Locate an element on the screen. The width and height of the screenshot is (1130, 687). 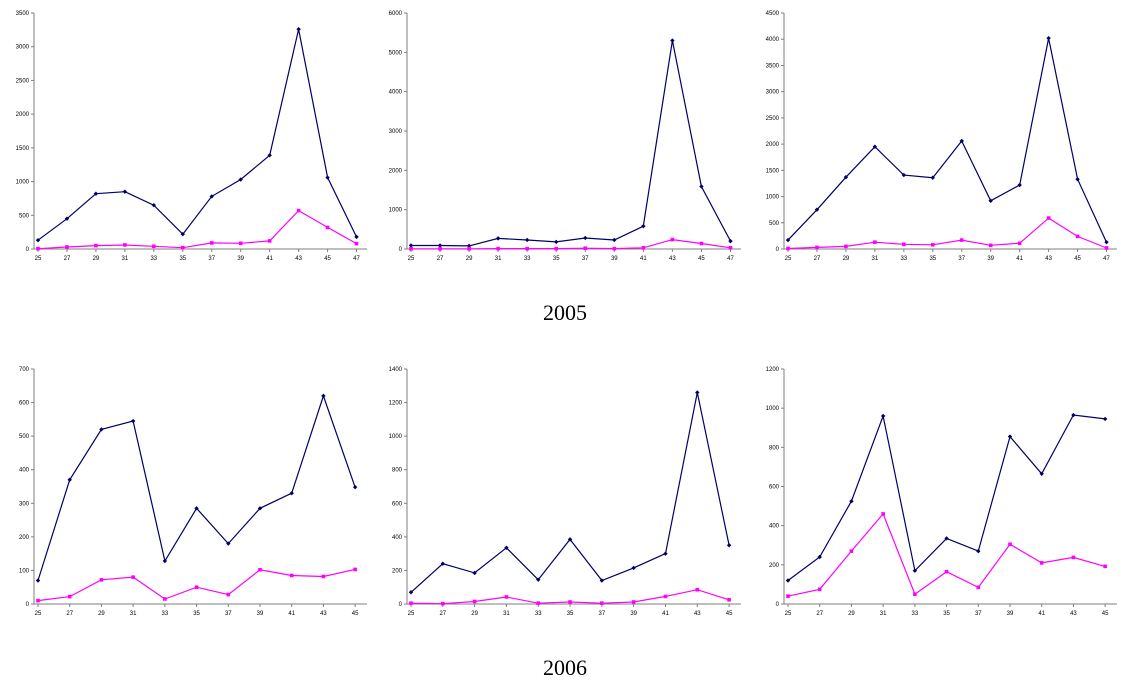
y-tick-label: 300 is located at coordinates (24, 504).